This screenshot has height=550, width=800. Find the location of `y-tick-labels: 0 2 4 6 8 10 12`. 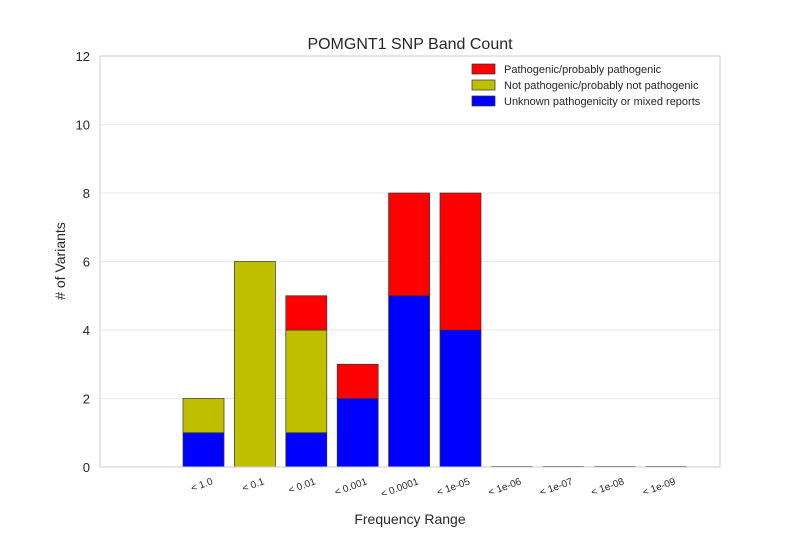

y-tick-labels: 0 2 4 6 8 10 12 is located at coordinates (83, 262).